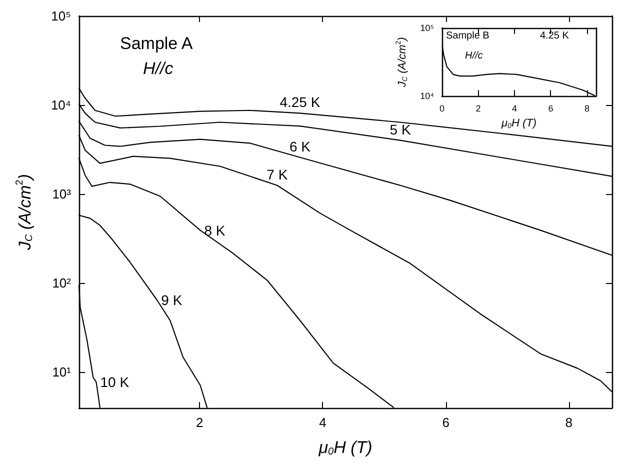 The height and width of the screenshot is (470, 630). I want to click on y-tick-label: 10³, so click(62, 194).